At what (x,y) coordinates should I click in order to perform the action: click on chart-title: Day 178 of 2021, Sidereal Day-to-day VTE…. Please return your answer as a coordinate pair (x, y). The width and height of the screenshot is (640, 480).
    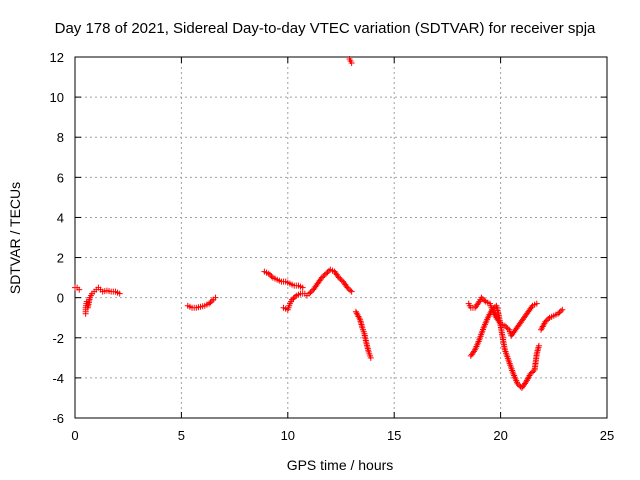
    Looking at the image, I should click on (325, 28).